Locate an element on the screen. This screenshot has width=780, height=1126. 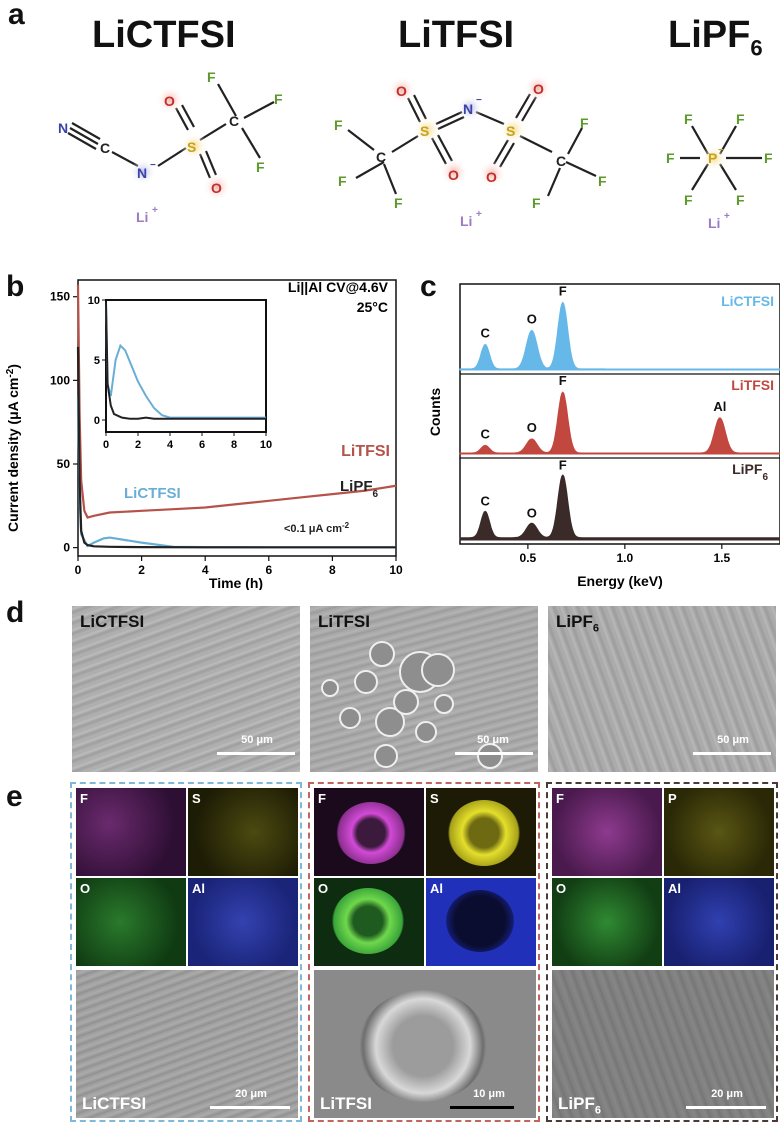
sem-label-lipf6: LiPF6 is located at coordinates (577, 623).